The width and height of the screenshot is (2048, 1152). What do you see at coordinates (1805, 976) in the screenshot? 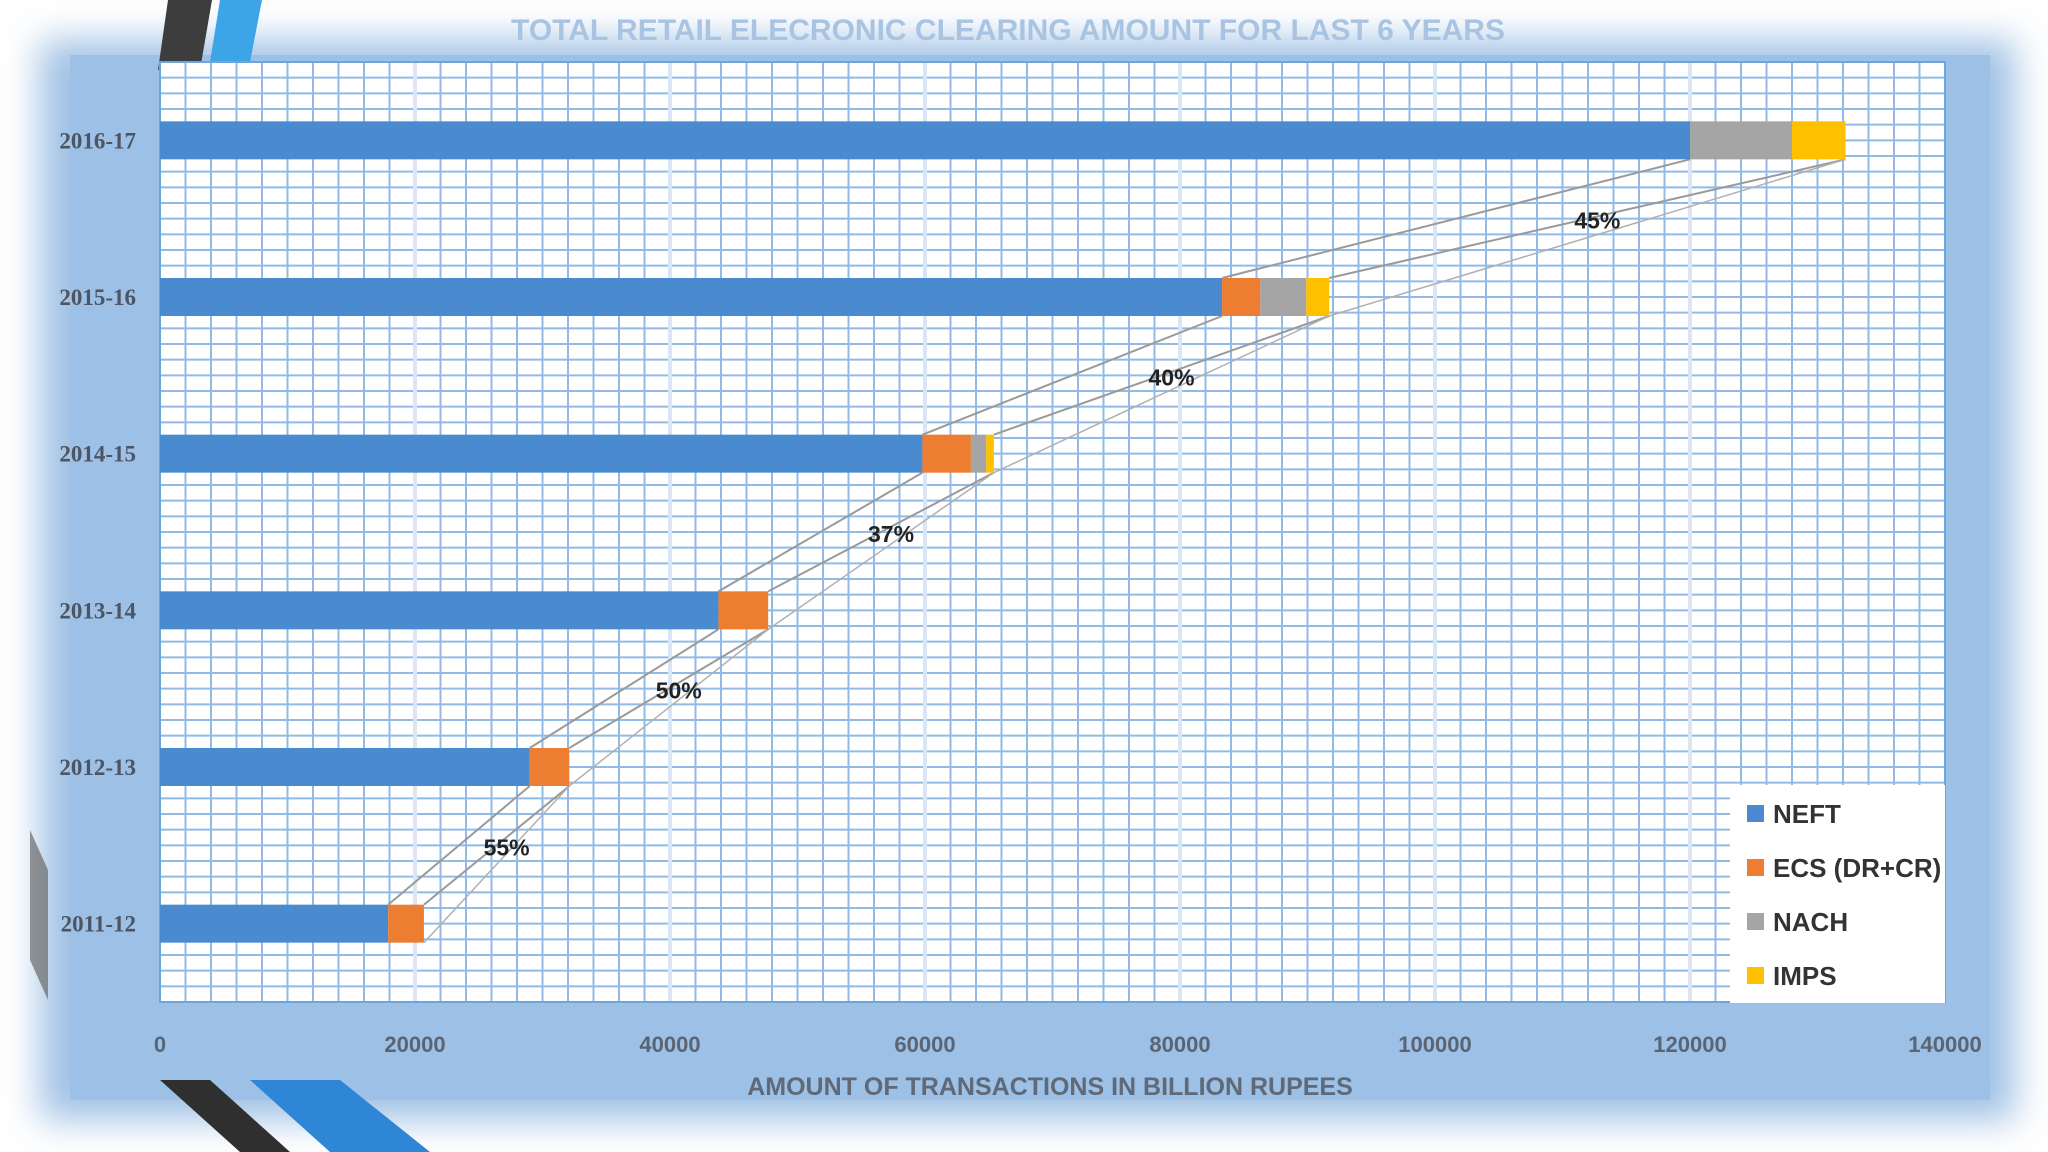
I see `legend-label: IMPS` at bounding box center [1805, 976].